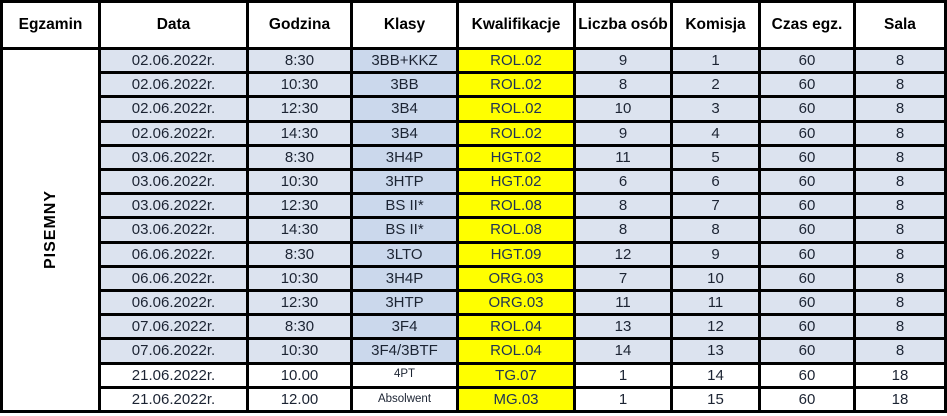  I want to click on cell-komisja: 15, so click(715, 399).